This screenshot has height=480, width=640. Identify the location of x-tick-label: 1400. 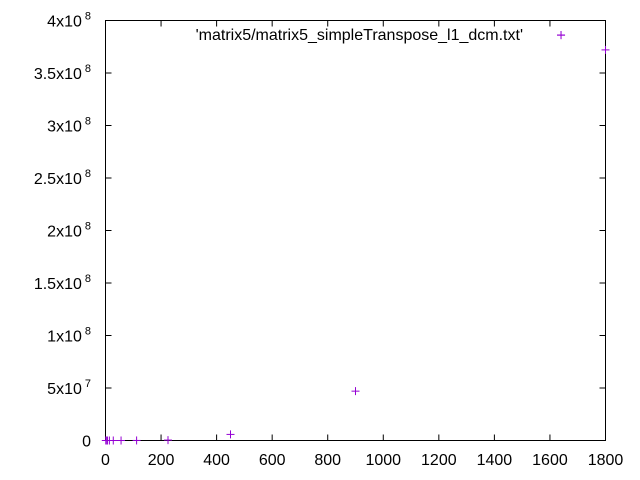
(495, 460).